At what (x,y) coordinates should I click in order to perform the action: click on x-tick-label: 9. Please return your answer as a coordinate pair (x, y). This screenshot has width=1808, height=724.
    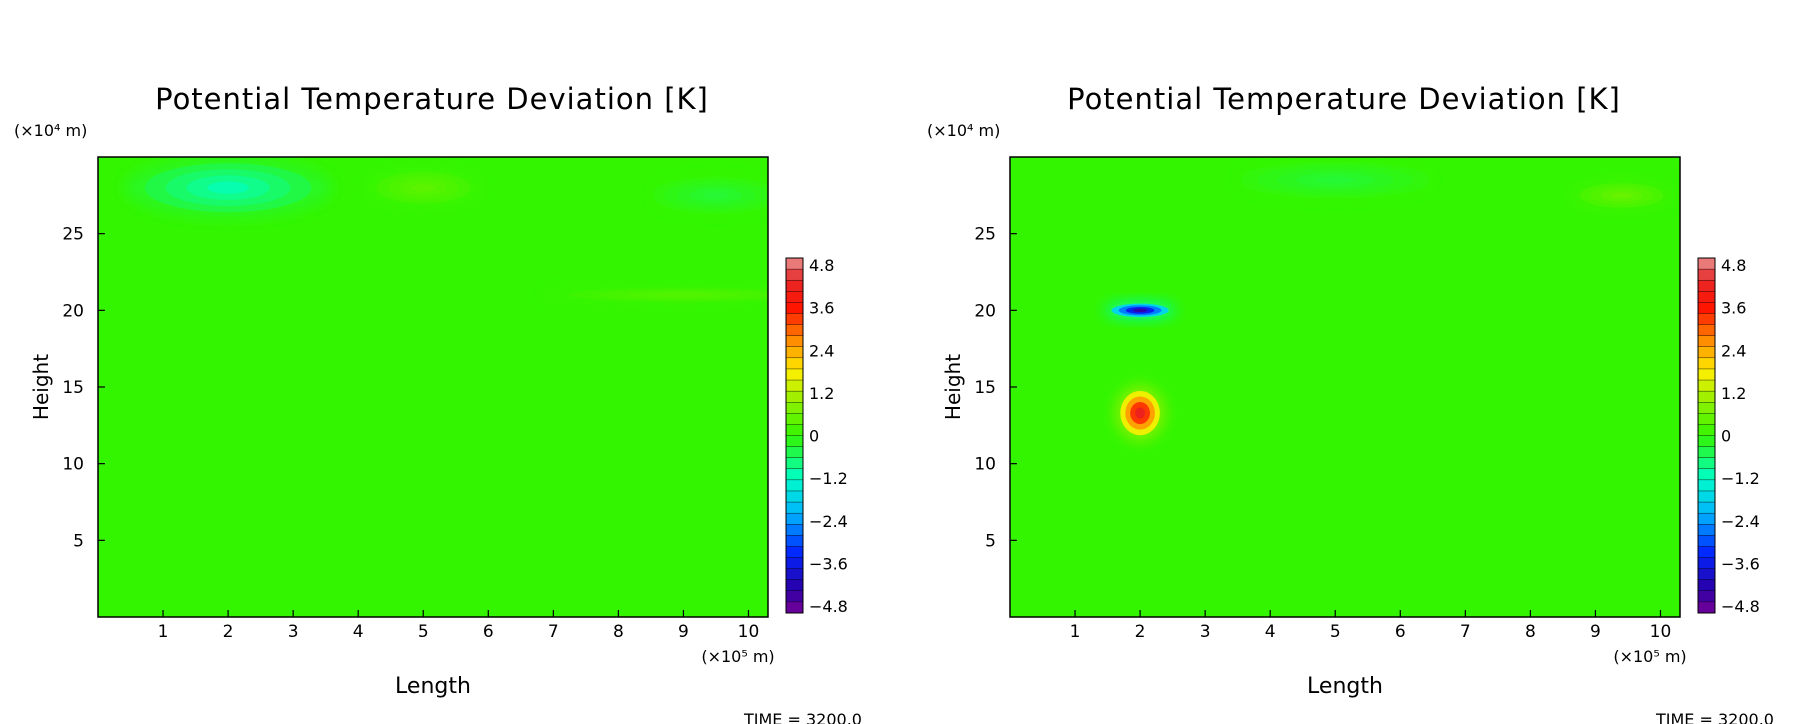
    Looking at the image, I should click on (1595, 632).